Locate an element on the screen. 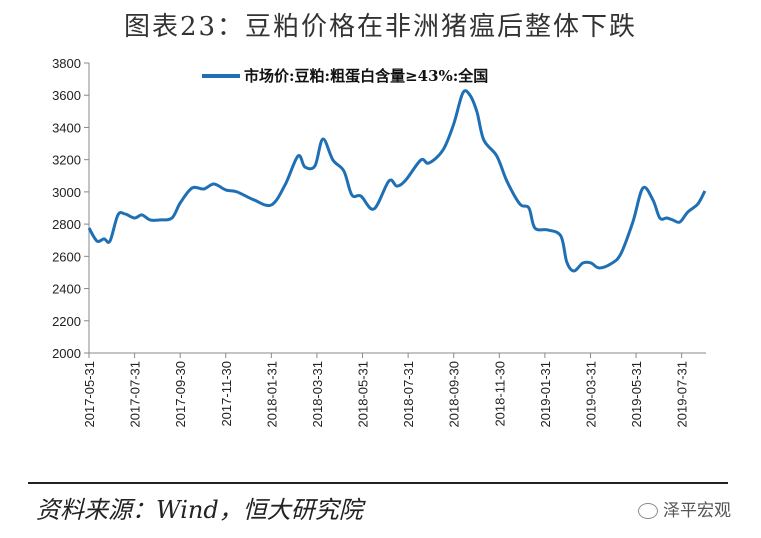  wechat-icon is located at coordinates (648, 511).